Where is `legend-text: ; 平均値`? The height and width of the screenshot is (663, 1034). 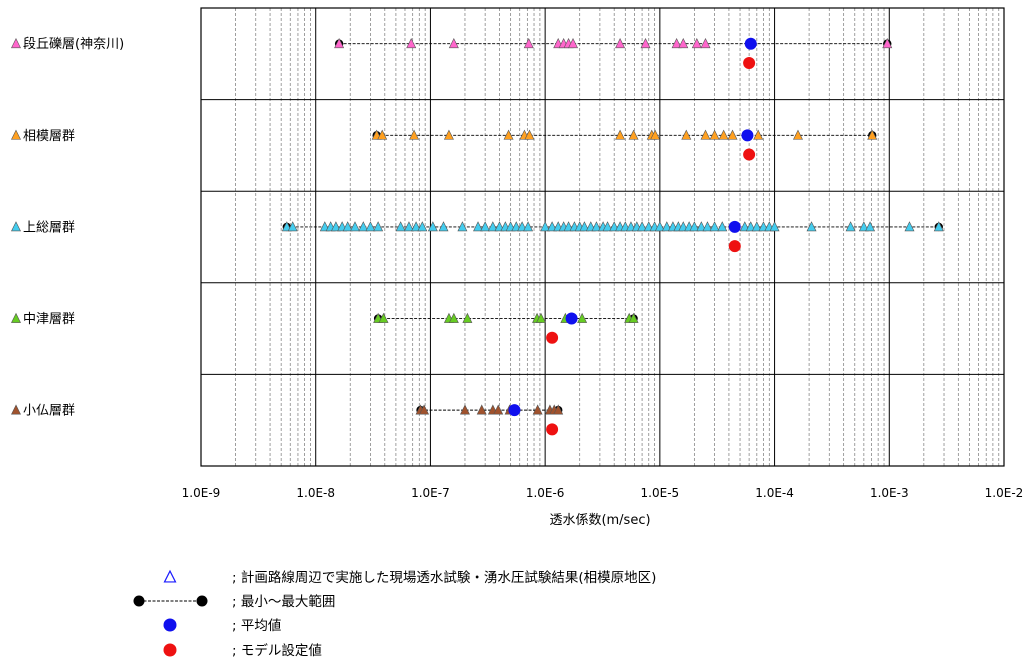
legend-text: ; 平均値 is located at coordinates (256, 626).